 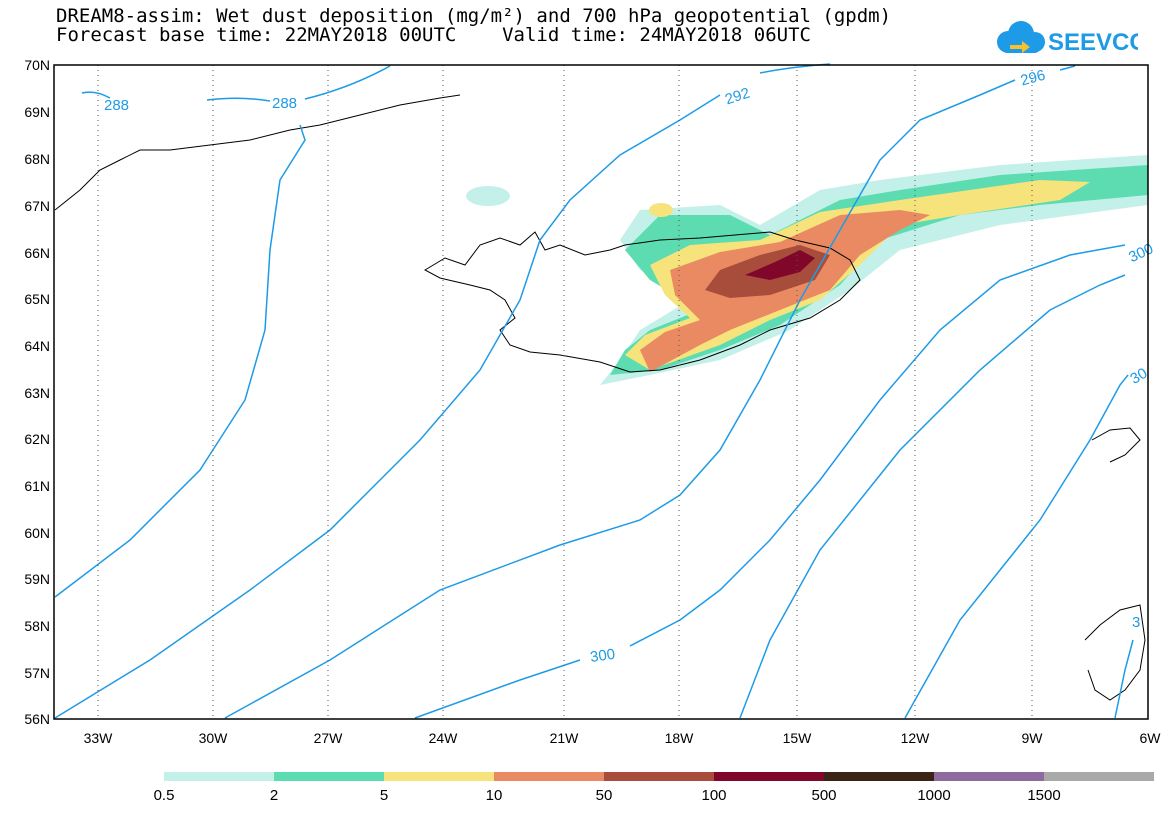 What do you see at coordinates (329, 738) in the screenshot?
I see `lon-label: 27W` at bounding box center [329, 738].